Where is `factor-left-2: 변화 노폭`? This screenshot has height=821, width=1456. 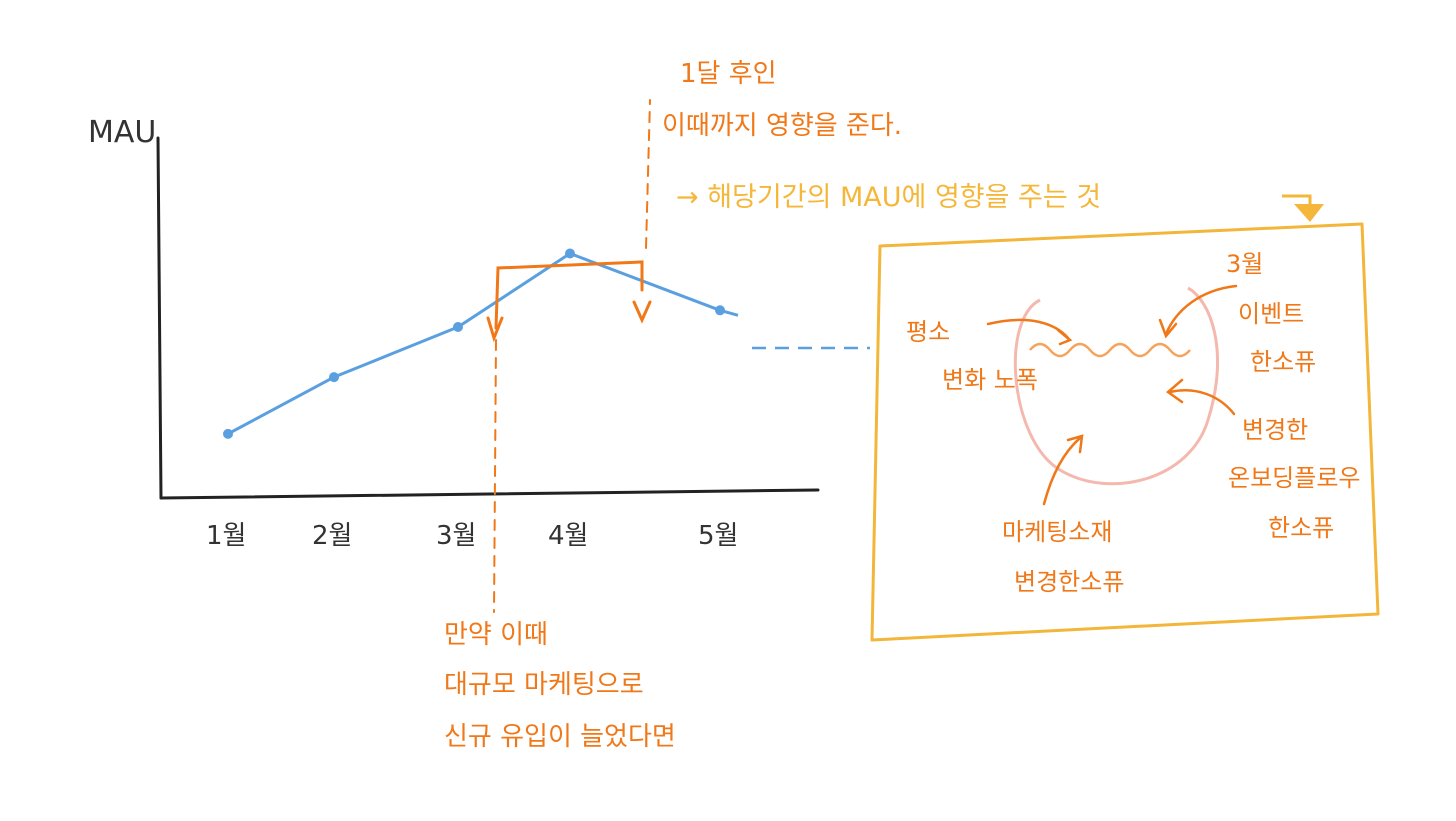 factor-left-2: 변화 노폭 is located at coordinates (990, 380).